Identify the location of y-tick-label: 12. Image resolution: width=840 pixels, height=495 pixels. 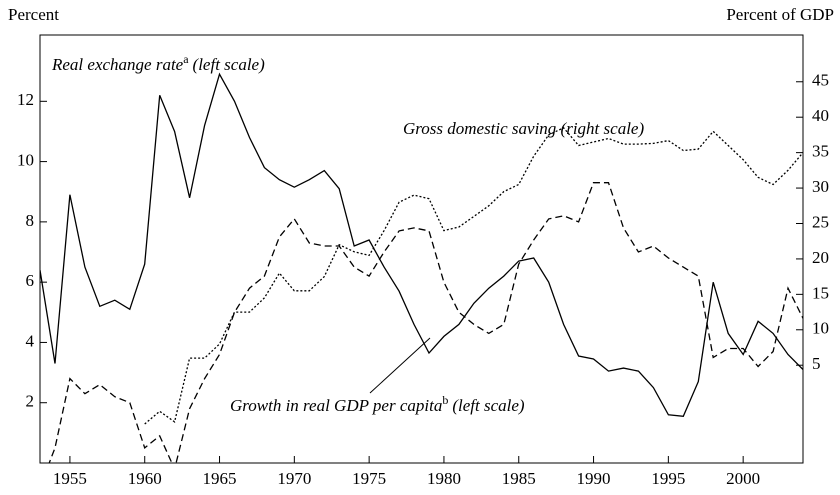
(25, 99).